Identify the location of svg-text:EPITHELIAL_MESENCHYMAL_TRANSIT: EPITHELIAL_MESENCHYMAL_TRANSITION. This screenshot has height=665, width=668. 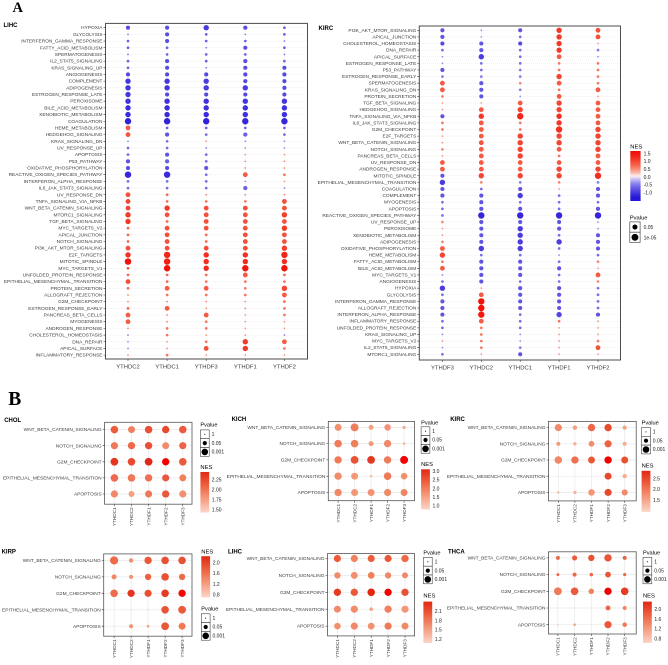
(496, 477).